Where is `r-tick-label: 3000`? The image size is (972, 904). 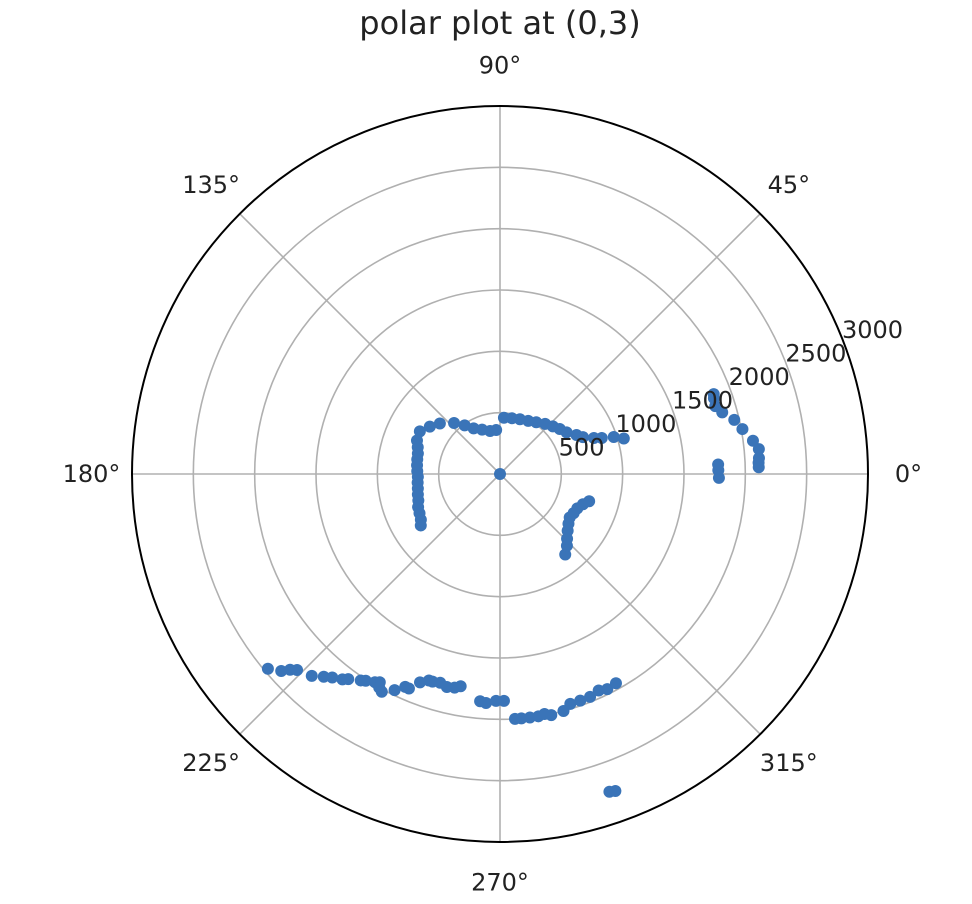 r-tick-label: 3000 is located at coordinates (872, 330).